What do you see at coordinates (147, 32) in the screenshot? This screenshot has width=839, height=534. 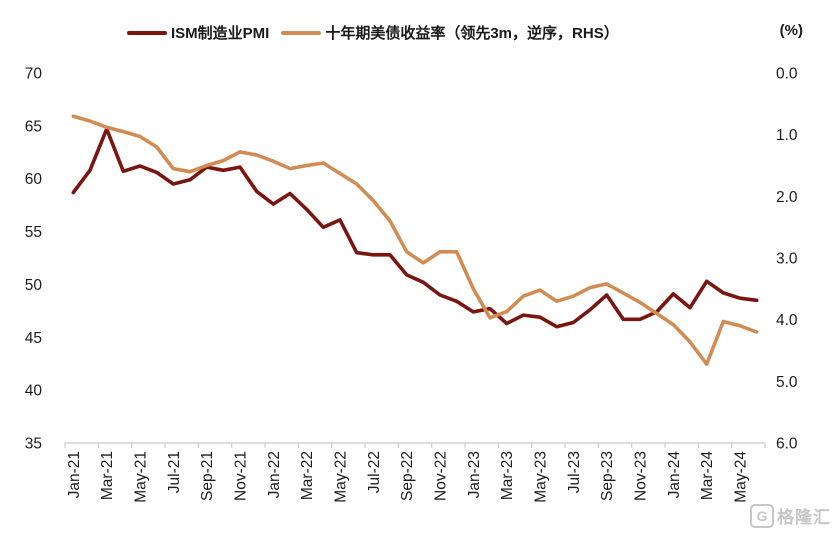 I see `pmi-line-swatch` at bounding box center [147, 32].